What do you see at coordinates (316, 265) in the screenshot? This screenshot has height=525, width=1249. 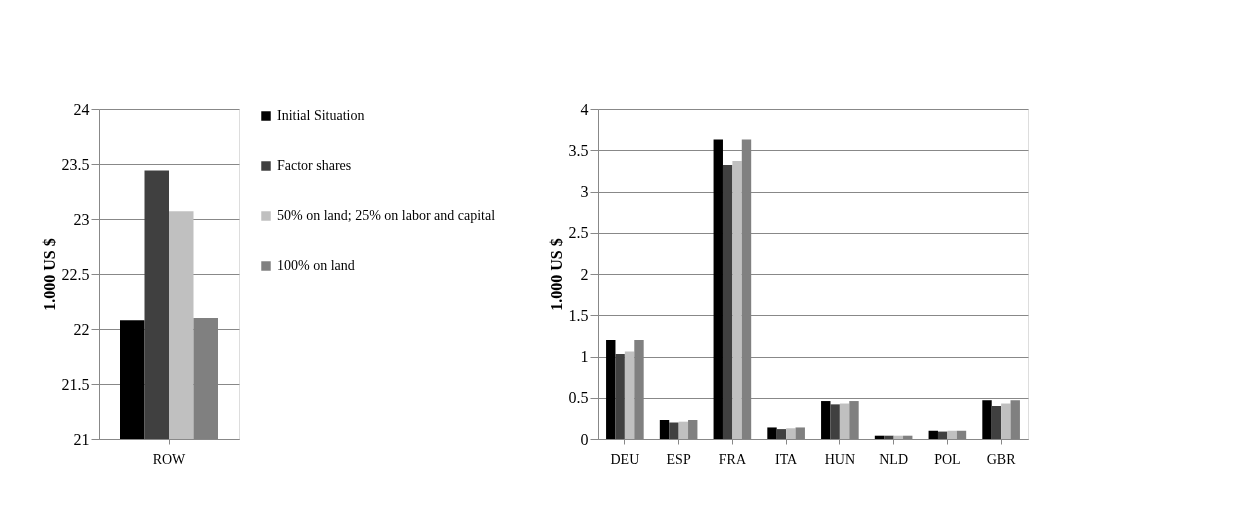 I see `legend-label: 100% on land` at bounding box center [316, 265].